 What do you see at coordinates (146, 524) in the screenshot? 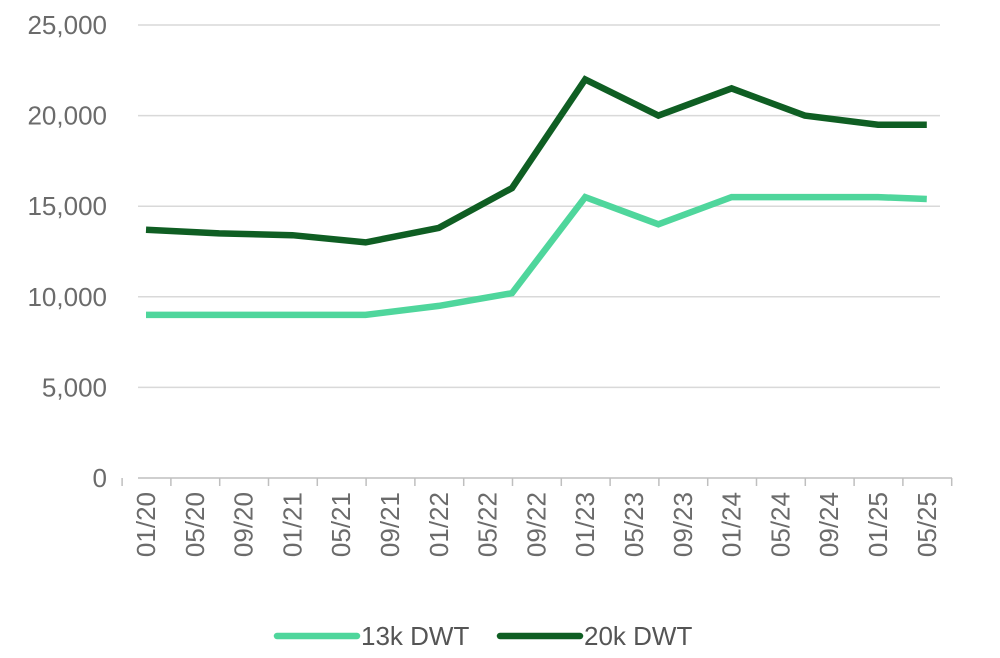
I see `x-tick-label: 01/20` at bounding box center [146, 524].